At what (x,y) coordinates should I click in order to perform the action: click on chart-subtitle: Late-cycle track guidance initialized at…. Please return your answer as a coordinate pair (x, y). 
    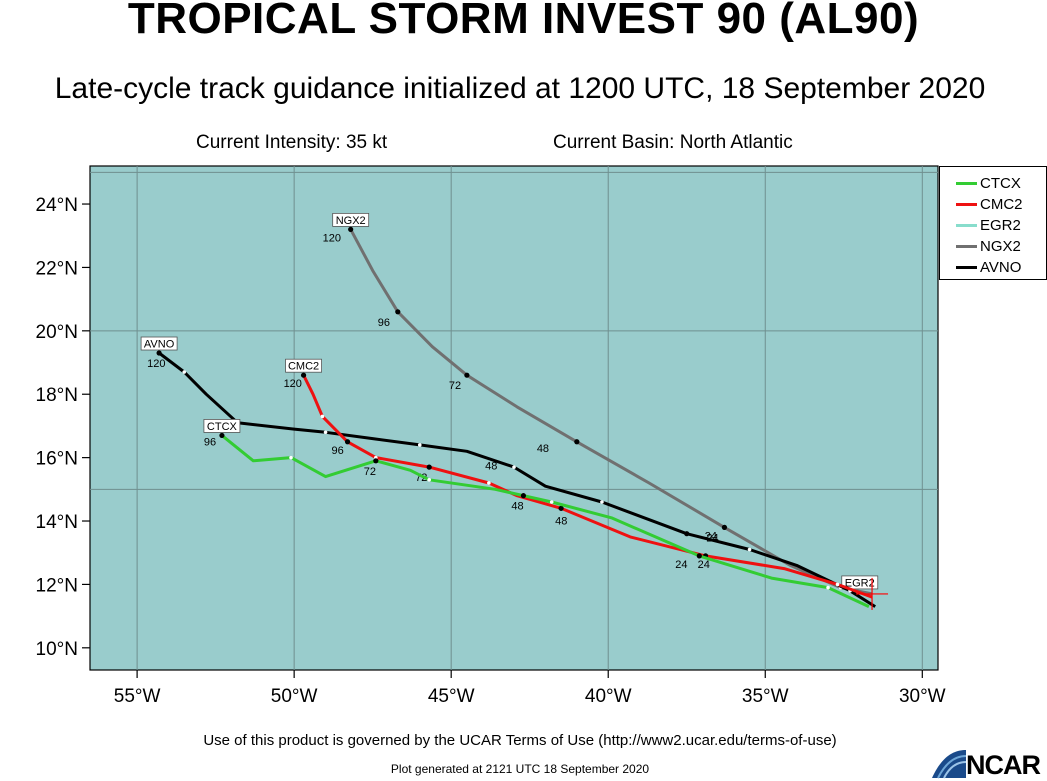
    Looking at the image, I should click on (520, 88).